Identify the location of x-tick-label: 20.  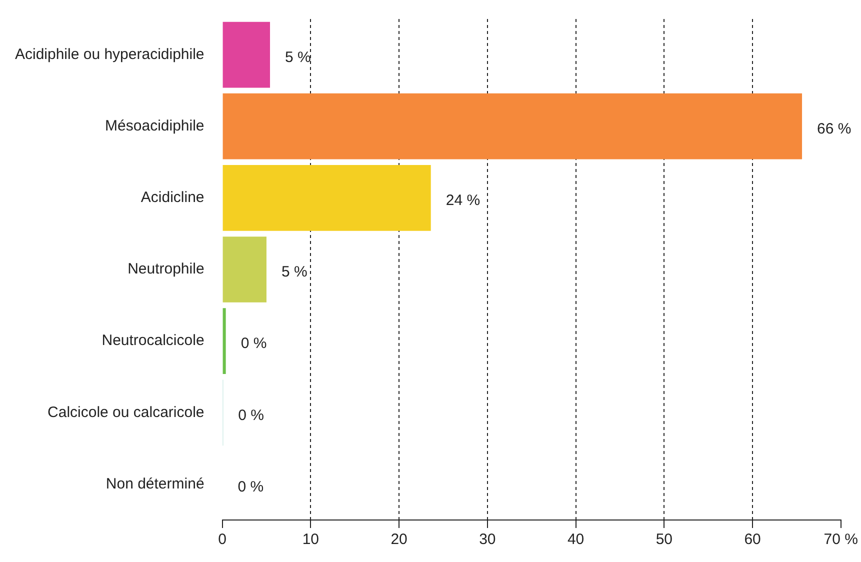
(399, 539).